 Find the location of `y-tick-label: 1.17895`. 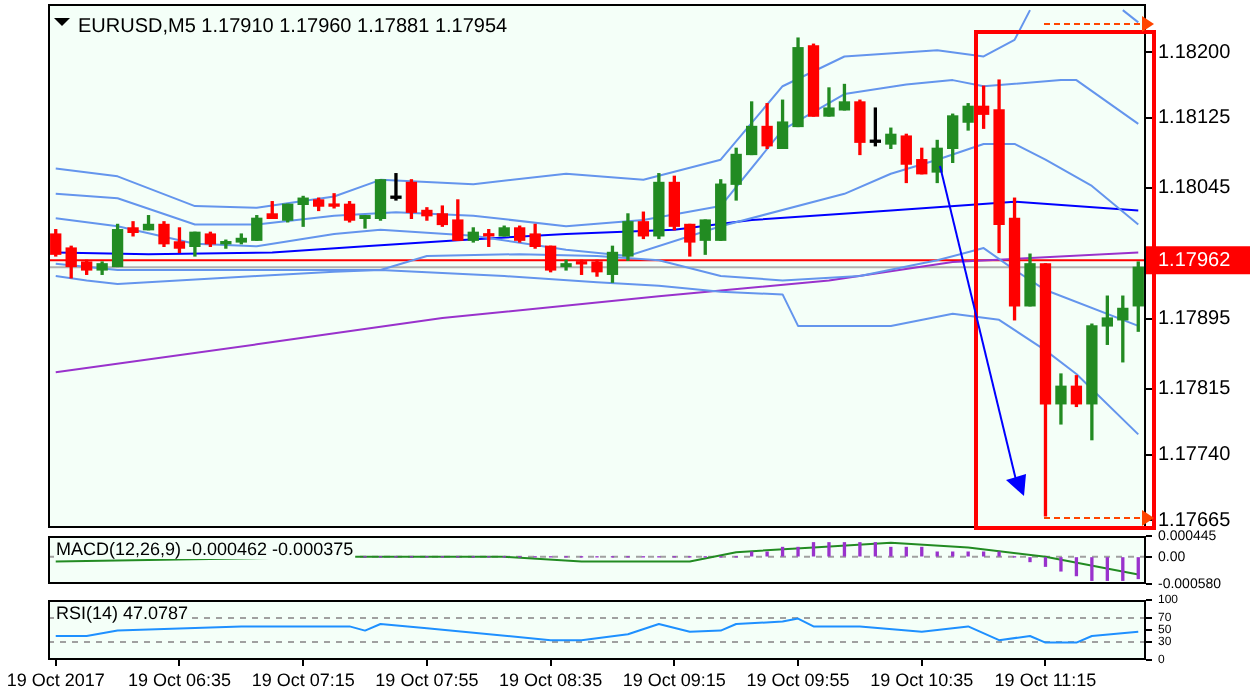

y-tick-label: 1.17895 is located at coordinates (1195, 319).